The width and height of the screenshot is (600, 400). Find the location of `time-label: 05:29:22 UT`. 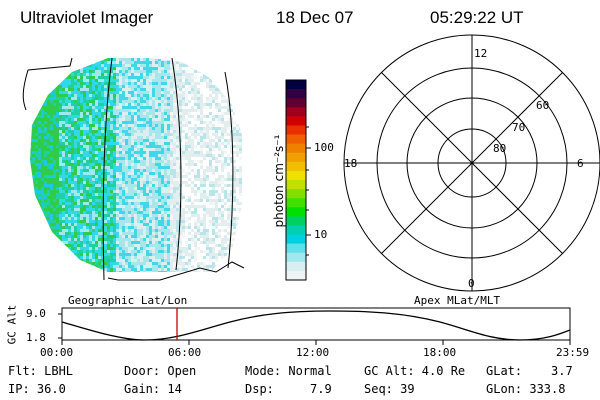

time-label: 05:29:22 UT is located at coordinates (477, 17).